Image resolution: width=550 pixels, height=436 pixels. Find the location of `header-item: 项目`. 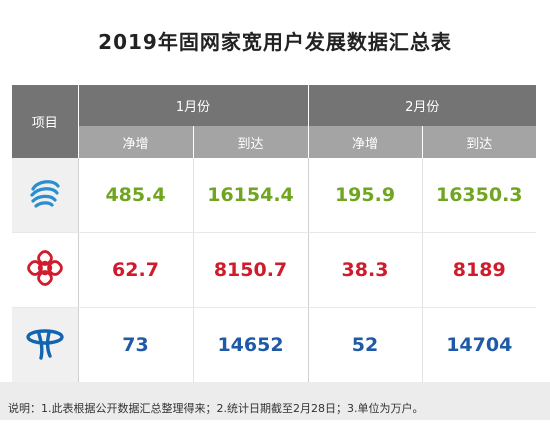

header-item: 项目 is located at coordinates (45, 121).